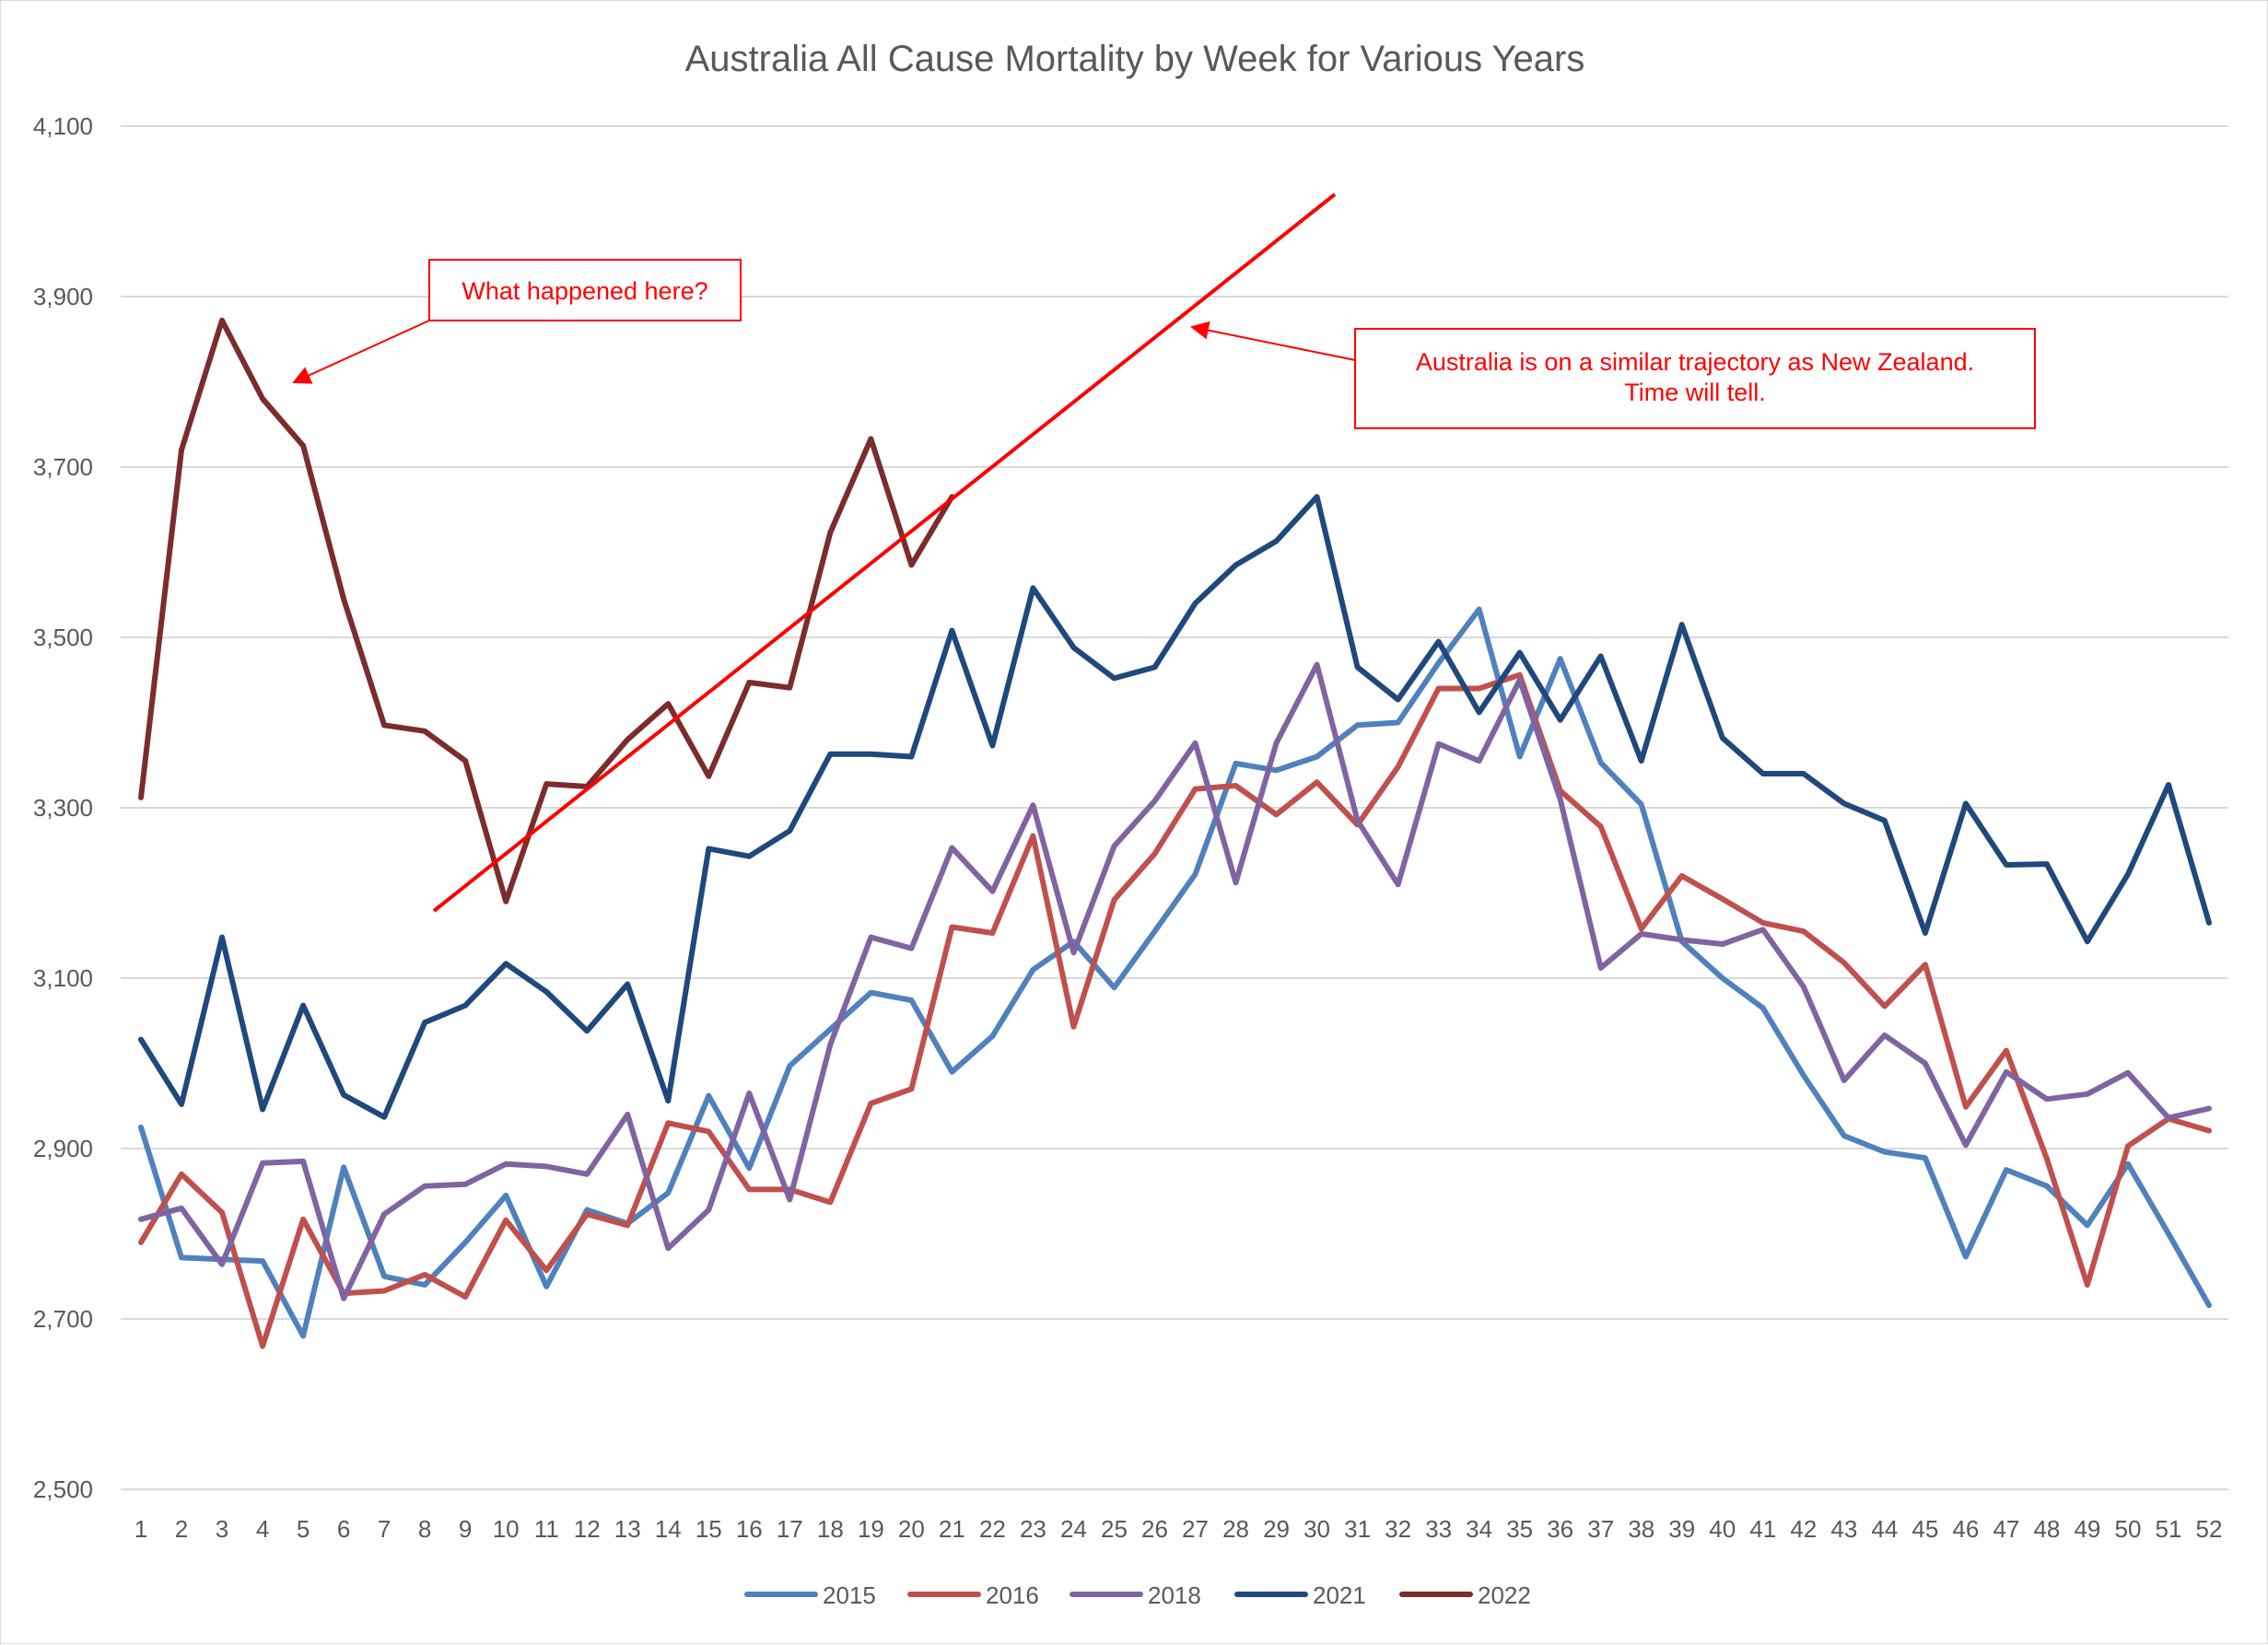  What do you see at coordinates (1884, 1529) in the screenshot?
I see `x-tick-label: 44` at bounding box center [1884, 1529].